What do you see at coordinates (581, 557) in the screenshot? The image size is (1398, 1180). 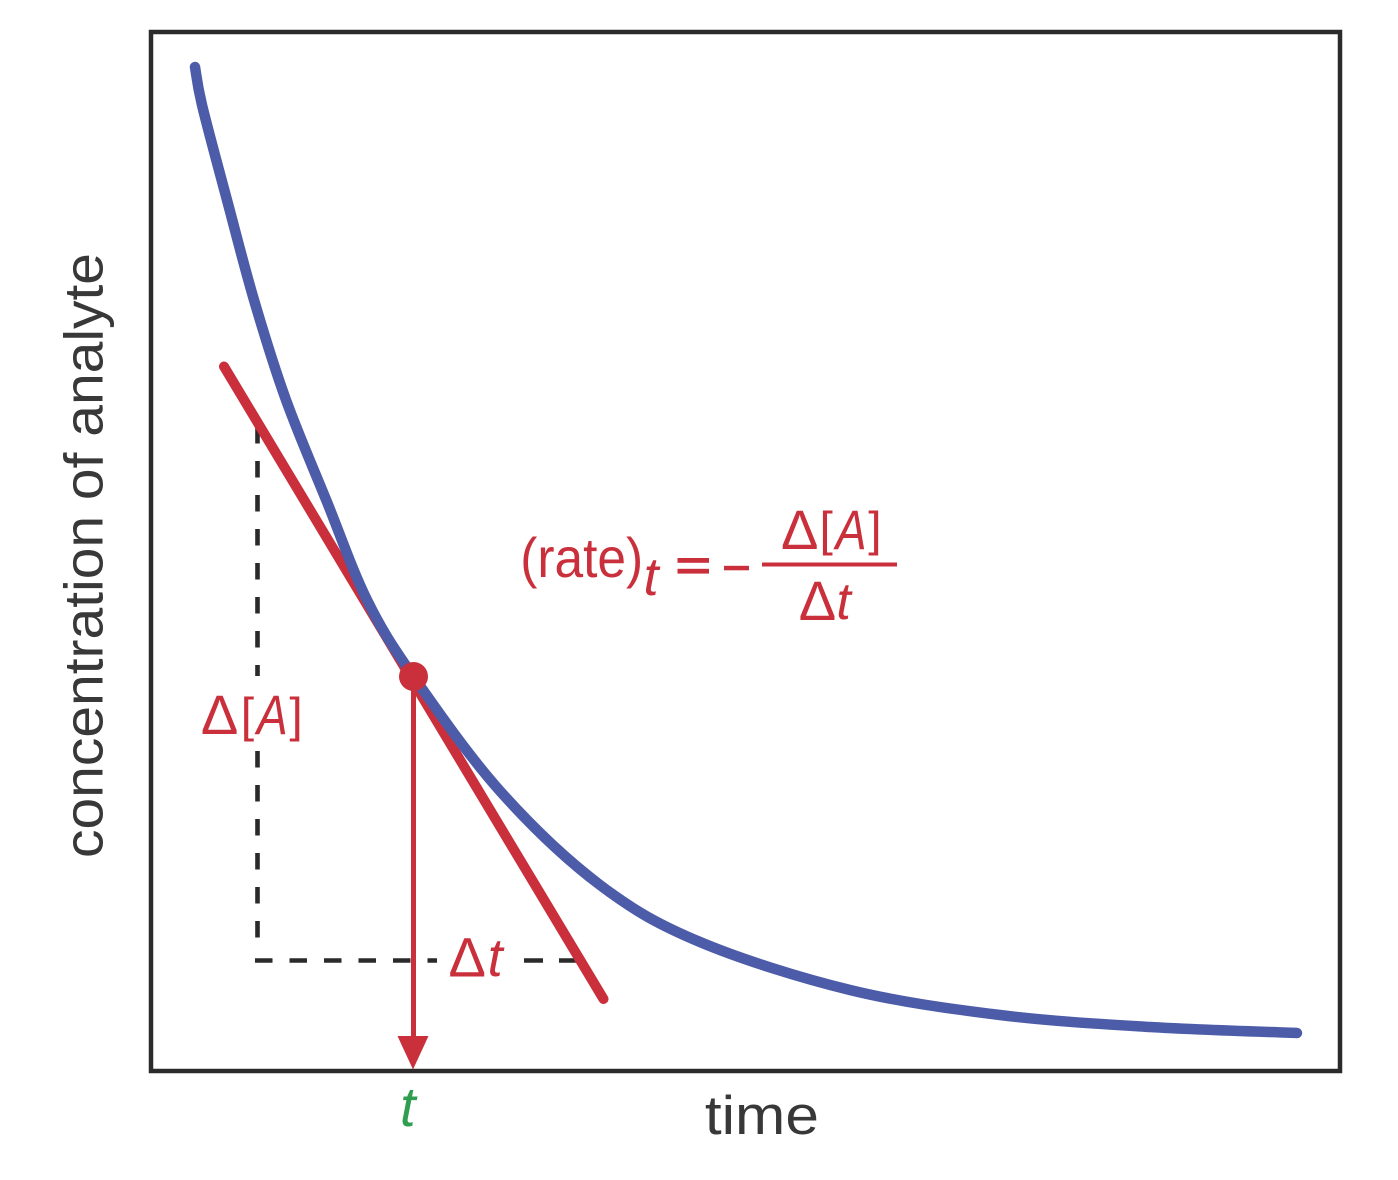 I see `svg-text: (rate)` at bounding box center [581, 557].